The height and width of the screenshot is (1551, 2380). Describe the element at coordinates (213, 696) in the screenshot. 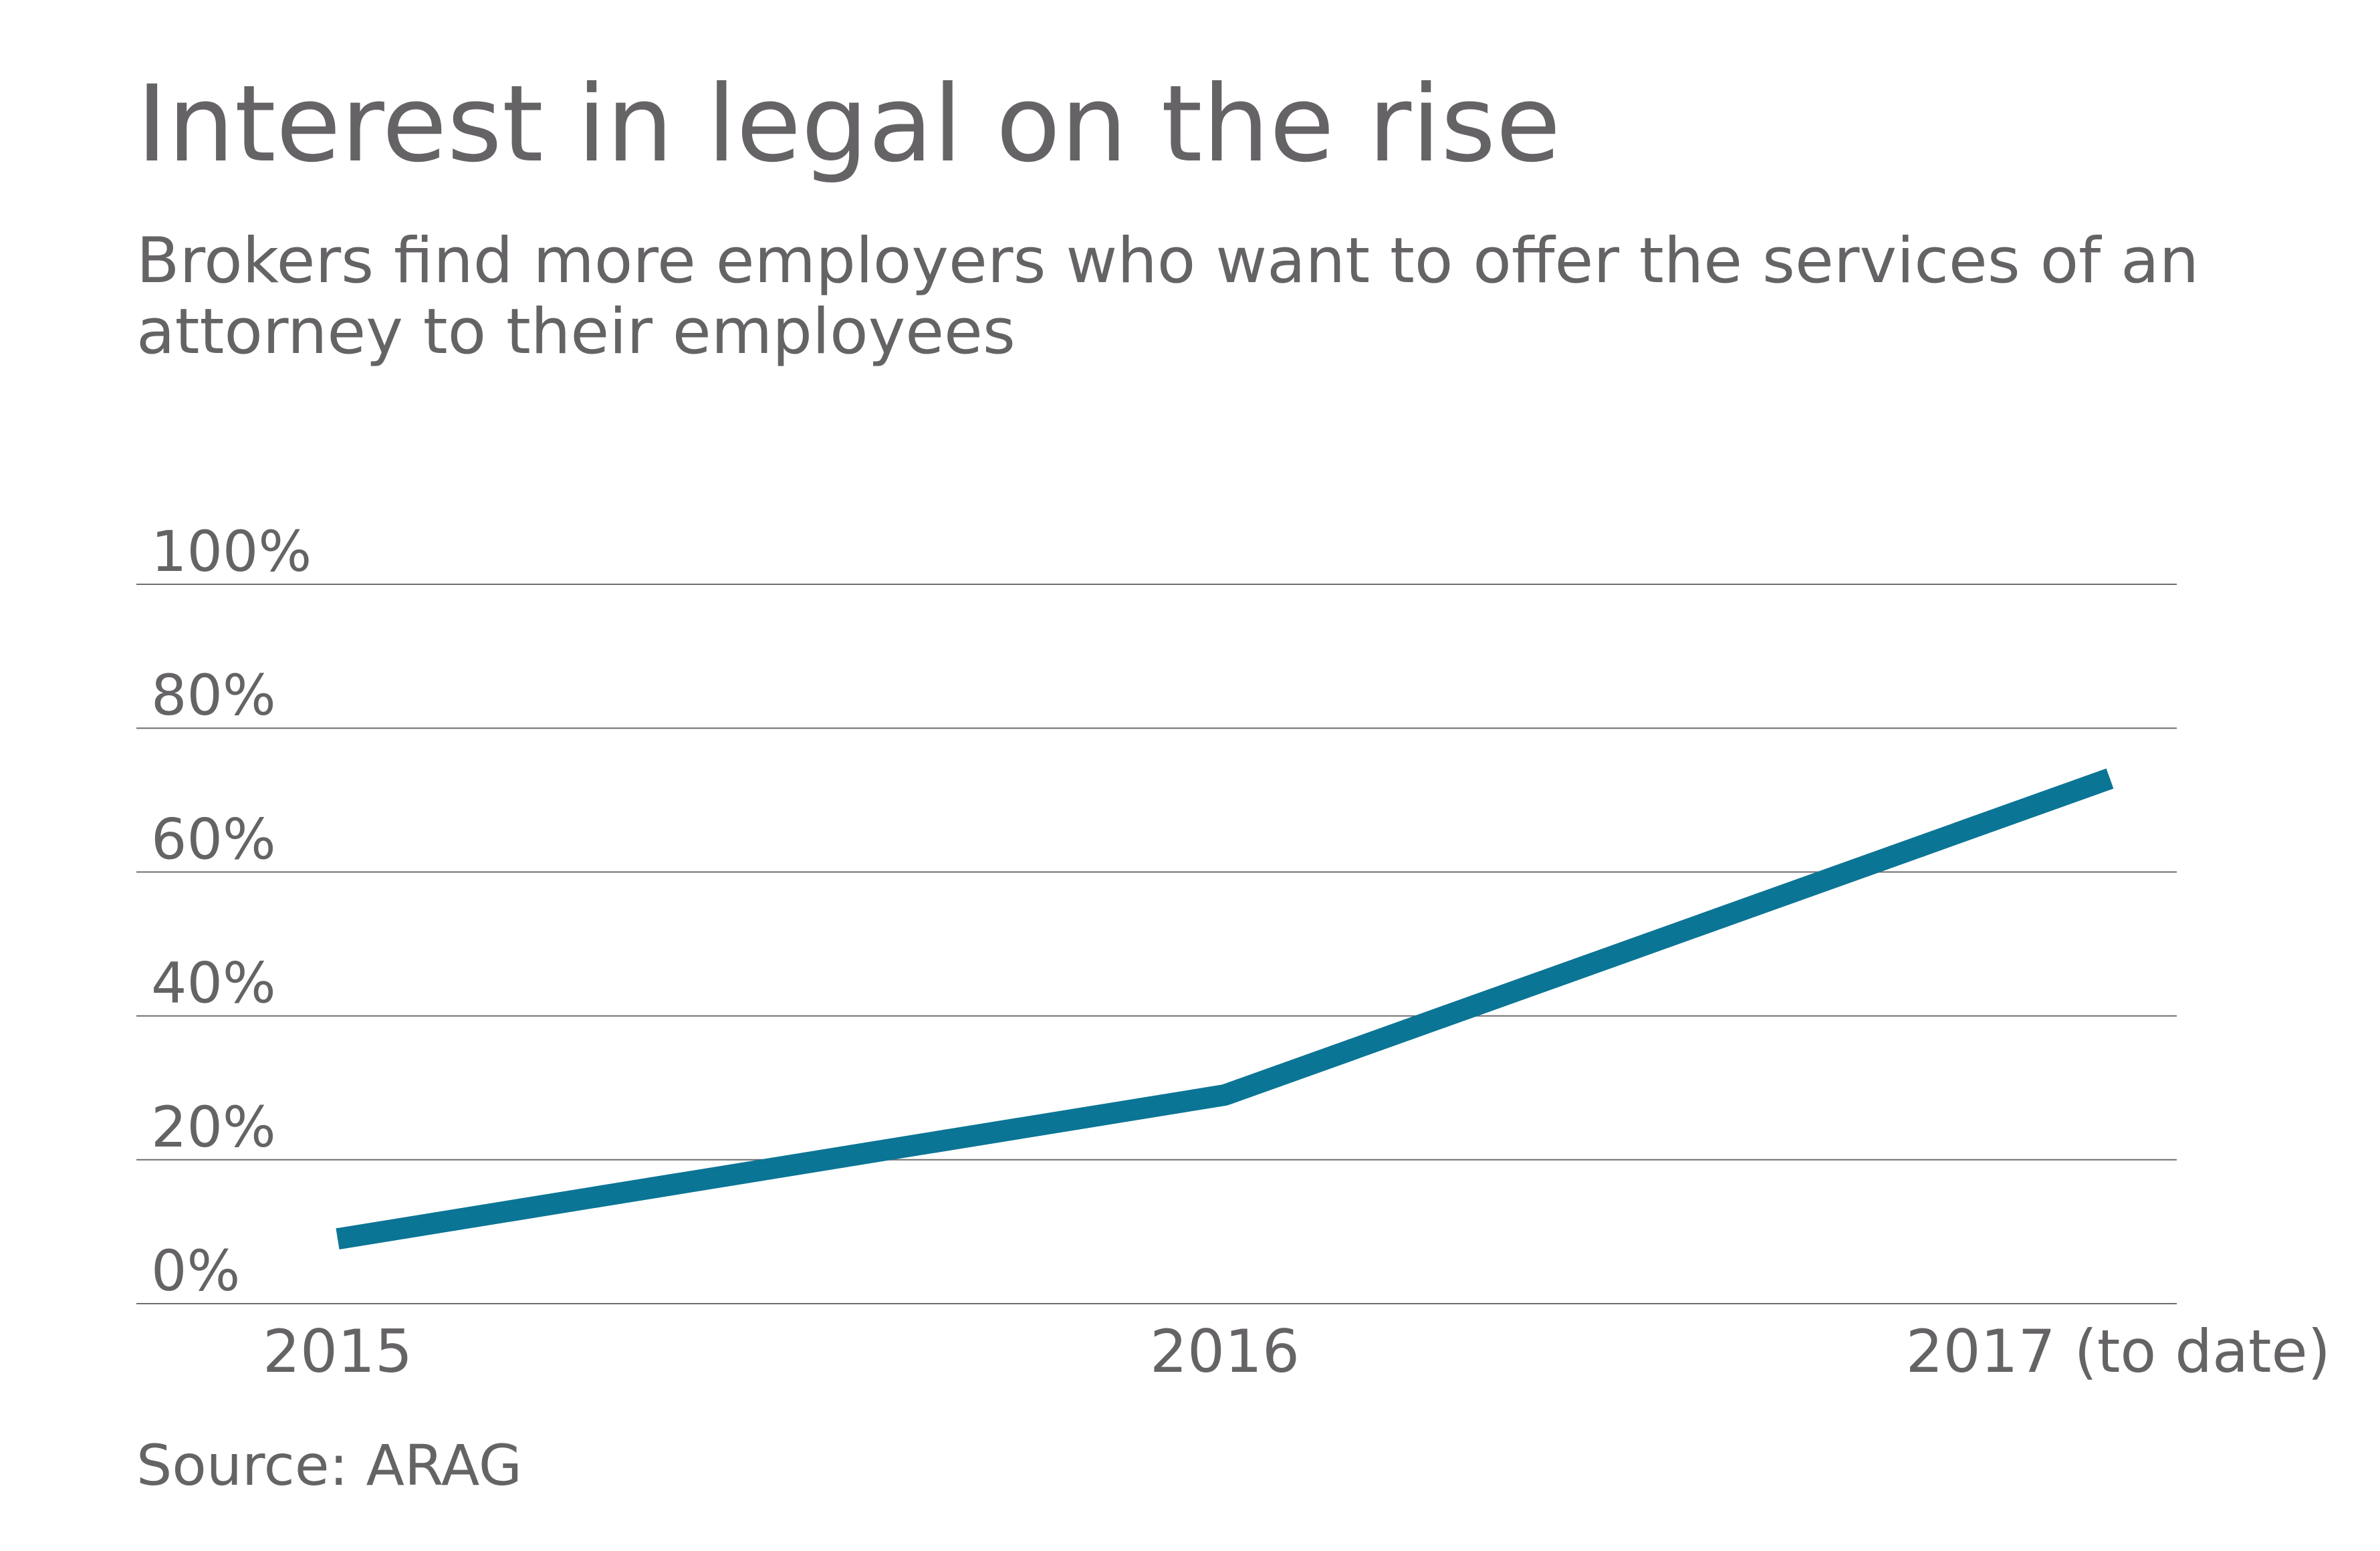

I see `y-tick-label: 80%` at that location.